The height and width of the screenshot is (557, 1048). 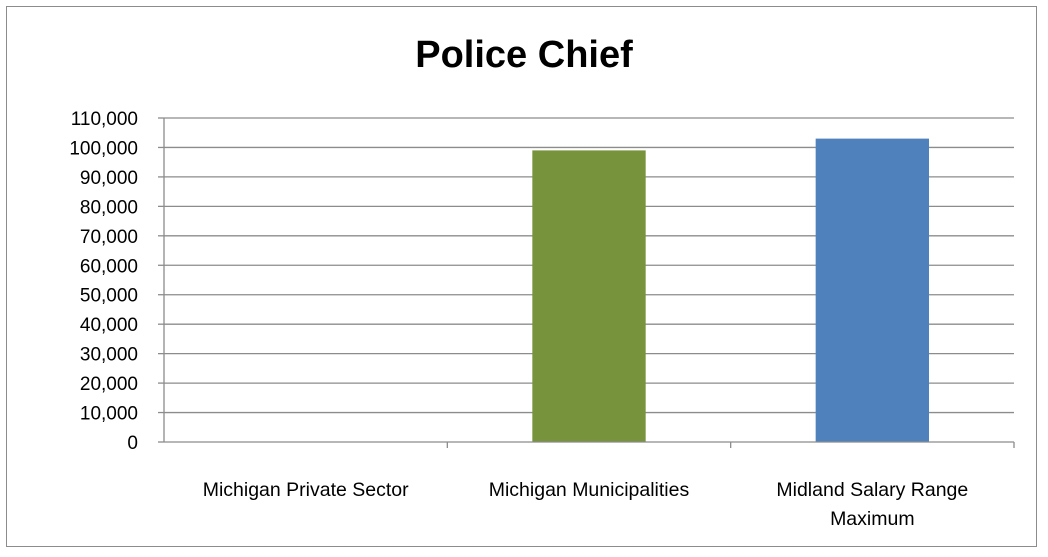 I want to click on y-tick-label: 0, so click(x=132, y=443).